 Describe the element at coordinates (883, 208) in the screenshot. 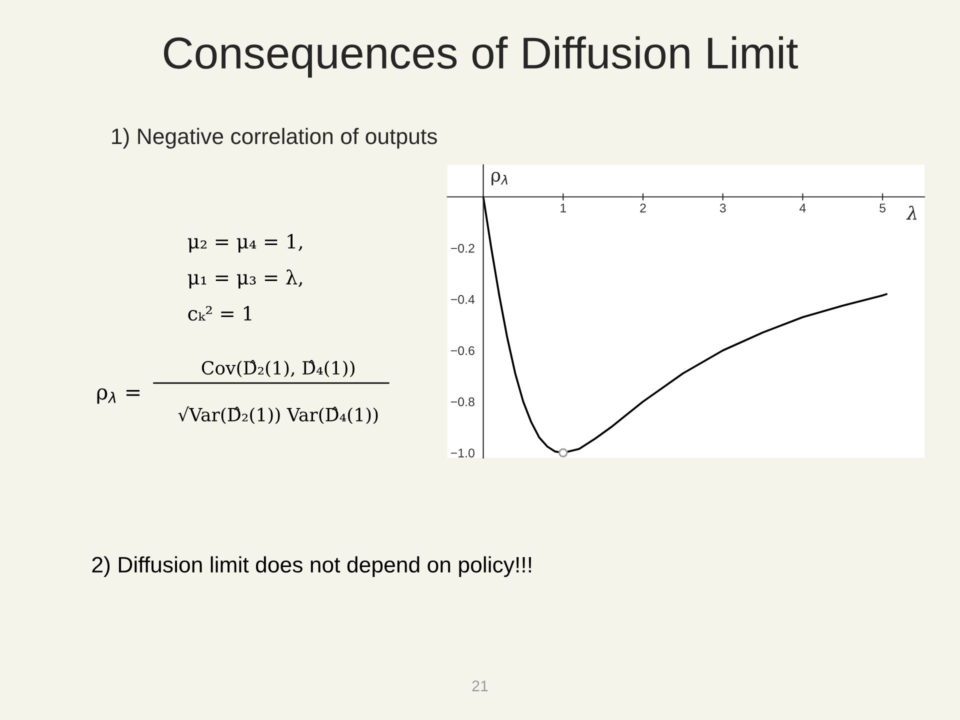

I see `x-tick-label: 5` at that location.